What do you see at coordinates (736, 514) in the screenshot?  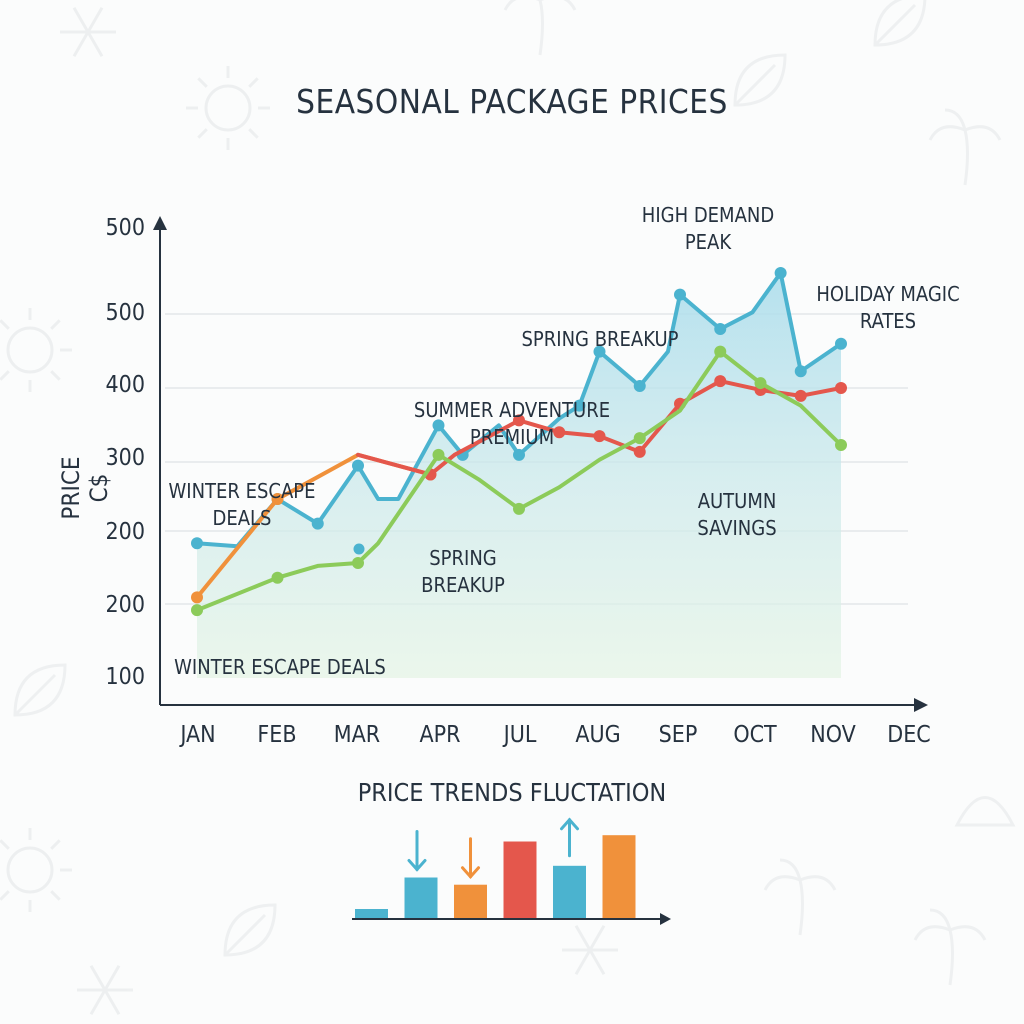 I see `annotation-label: AUTUMN SAVINGS` at bounding box center [736, 514].